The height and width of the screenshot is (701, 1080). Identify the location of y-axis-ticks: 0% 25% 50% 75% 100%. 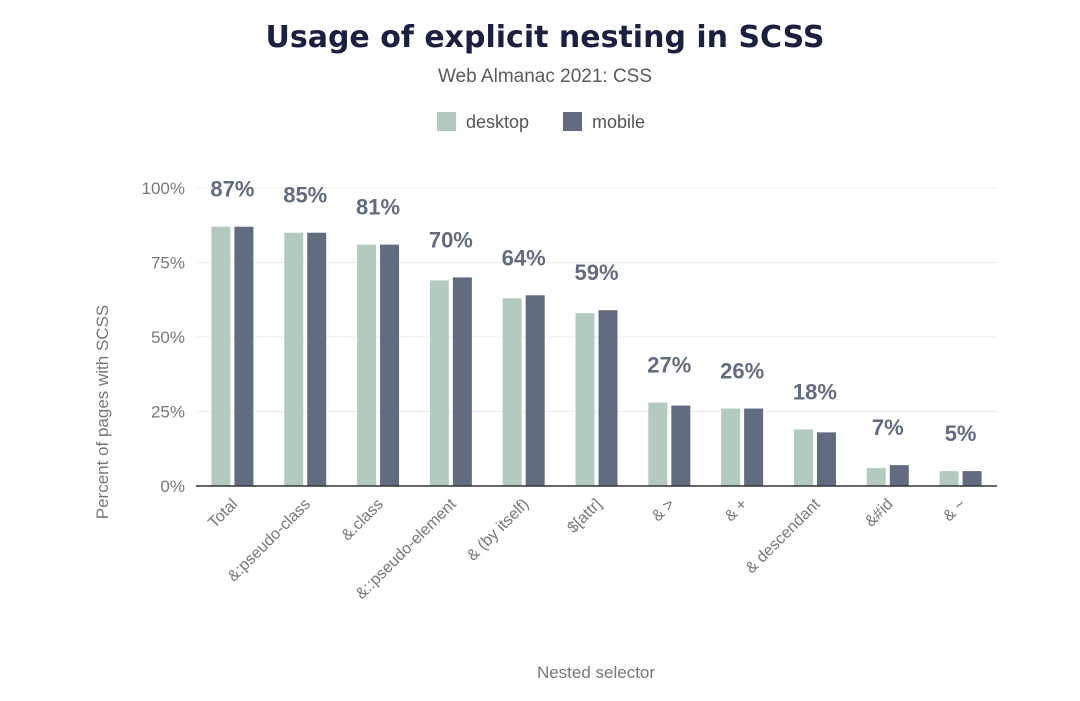
(163, 337).